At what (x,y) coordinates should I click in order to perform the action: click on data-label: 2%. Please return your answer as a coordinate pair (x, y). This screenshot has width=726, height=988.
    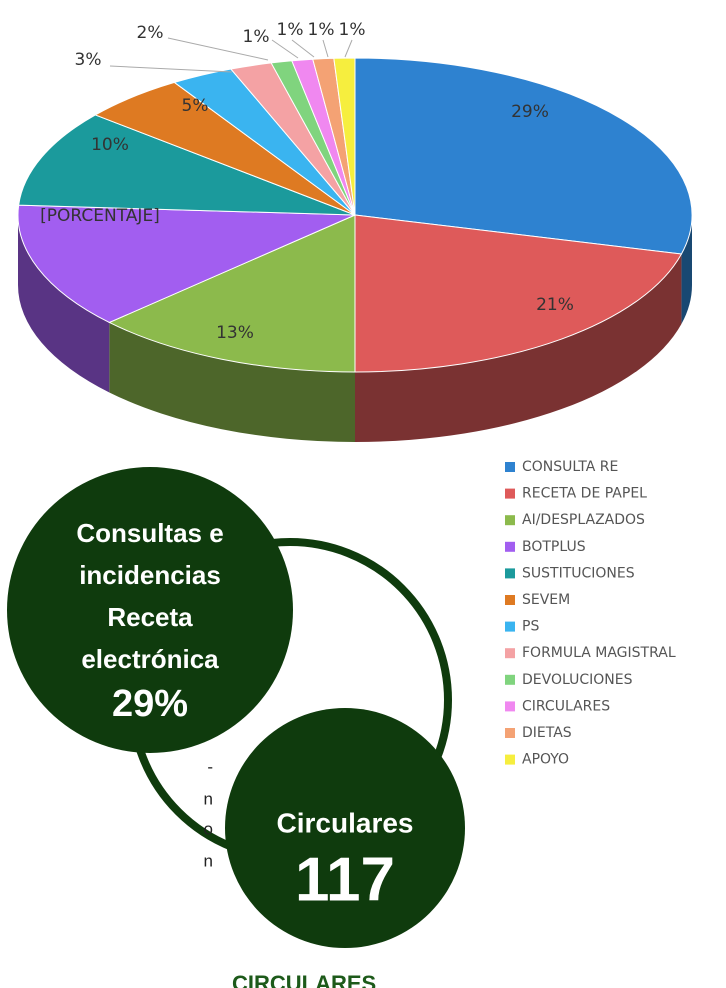
    Looking at the image, I should click on (150, 33).